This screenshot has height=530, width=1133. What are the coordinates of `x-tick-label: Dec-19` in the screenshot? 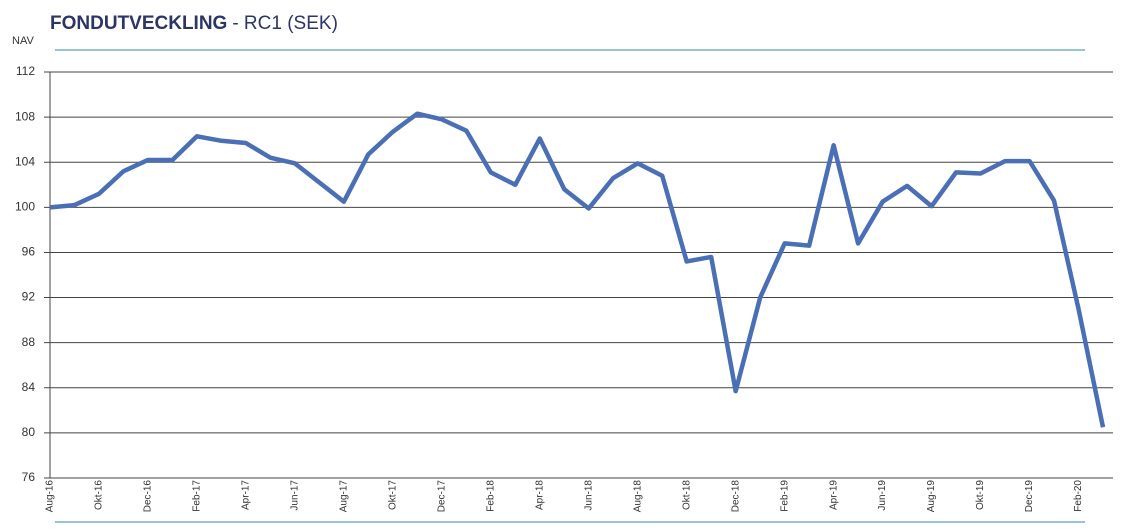 It's located at (1029, 496).